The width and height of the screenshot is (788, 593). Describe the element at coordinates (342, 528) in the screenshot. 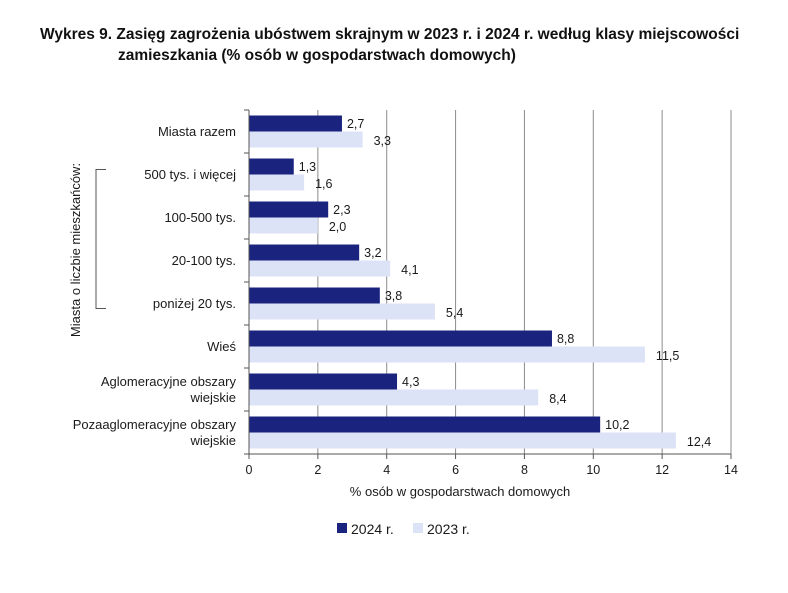

I see `legend-swatch-2024` at that location.